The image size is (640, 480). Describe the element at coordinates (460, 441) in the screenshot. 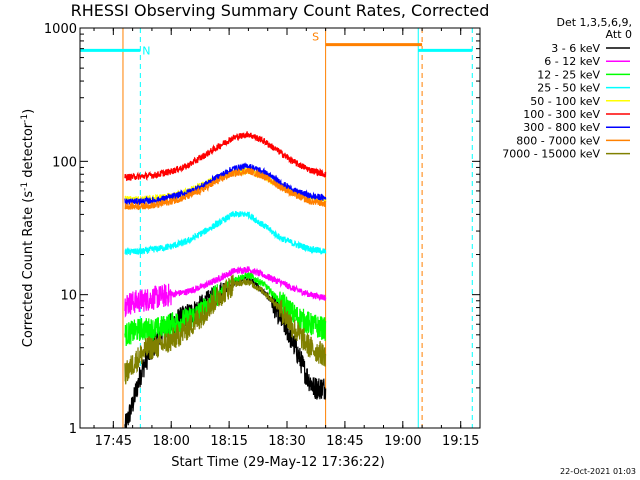

I see `x-tick-label-6: 19:15` at that location.